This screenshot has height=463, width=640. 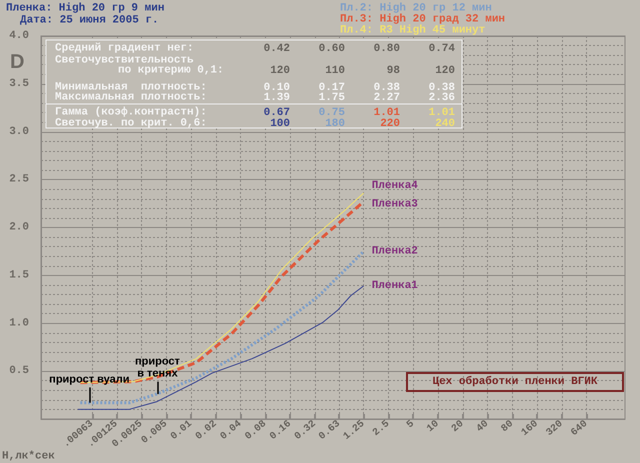 What do you see at coordinates (395, 251) in the screenshot?
I see `series-label: Пленка2` at bounding box center [395, 251].